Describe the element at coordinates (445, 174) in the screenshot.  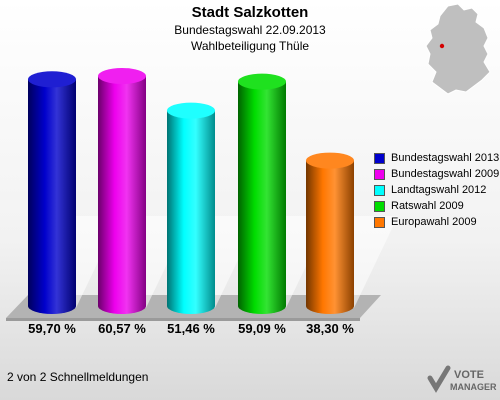
I see `legend-label: Bundestagswahl 2009` at that location.